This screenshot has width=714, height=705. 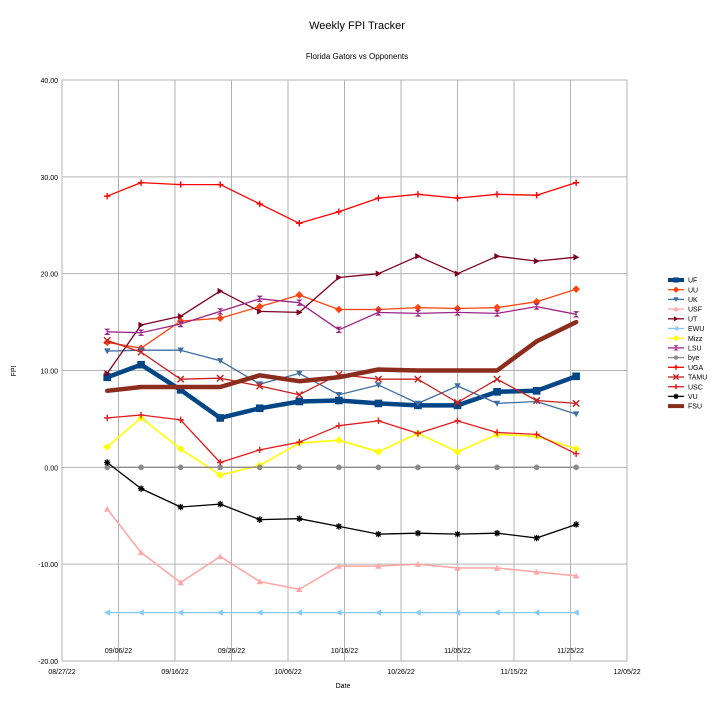 I want to click on chart-subtitle: Florida Gators vs Opponents, so click(x=357, y=56).